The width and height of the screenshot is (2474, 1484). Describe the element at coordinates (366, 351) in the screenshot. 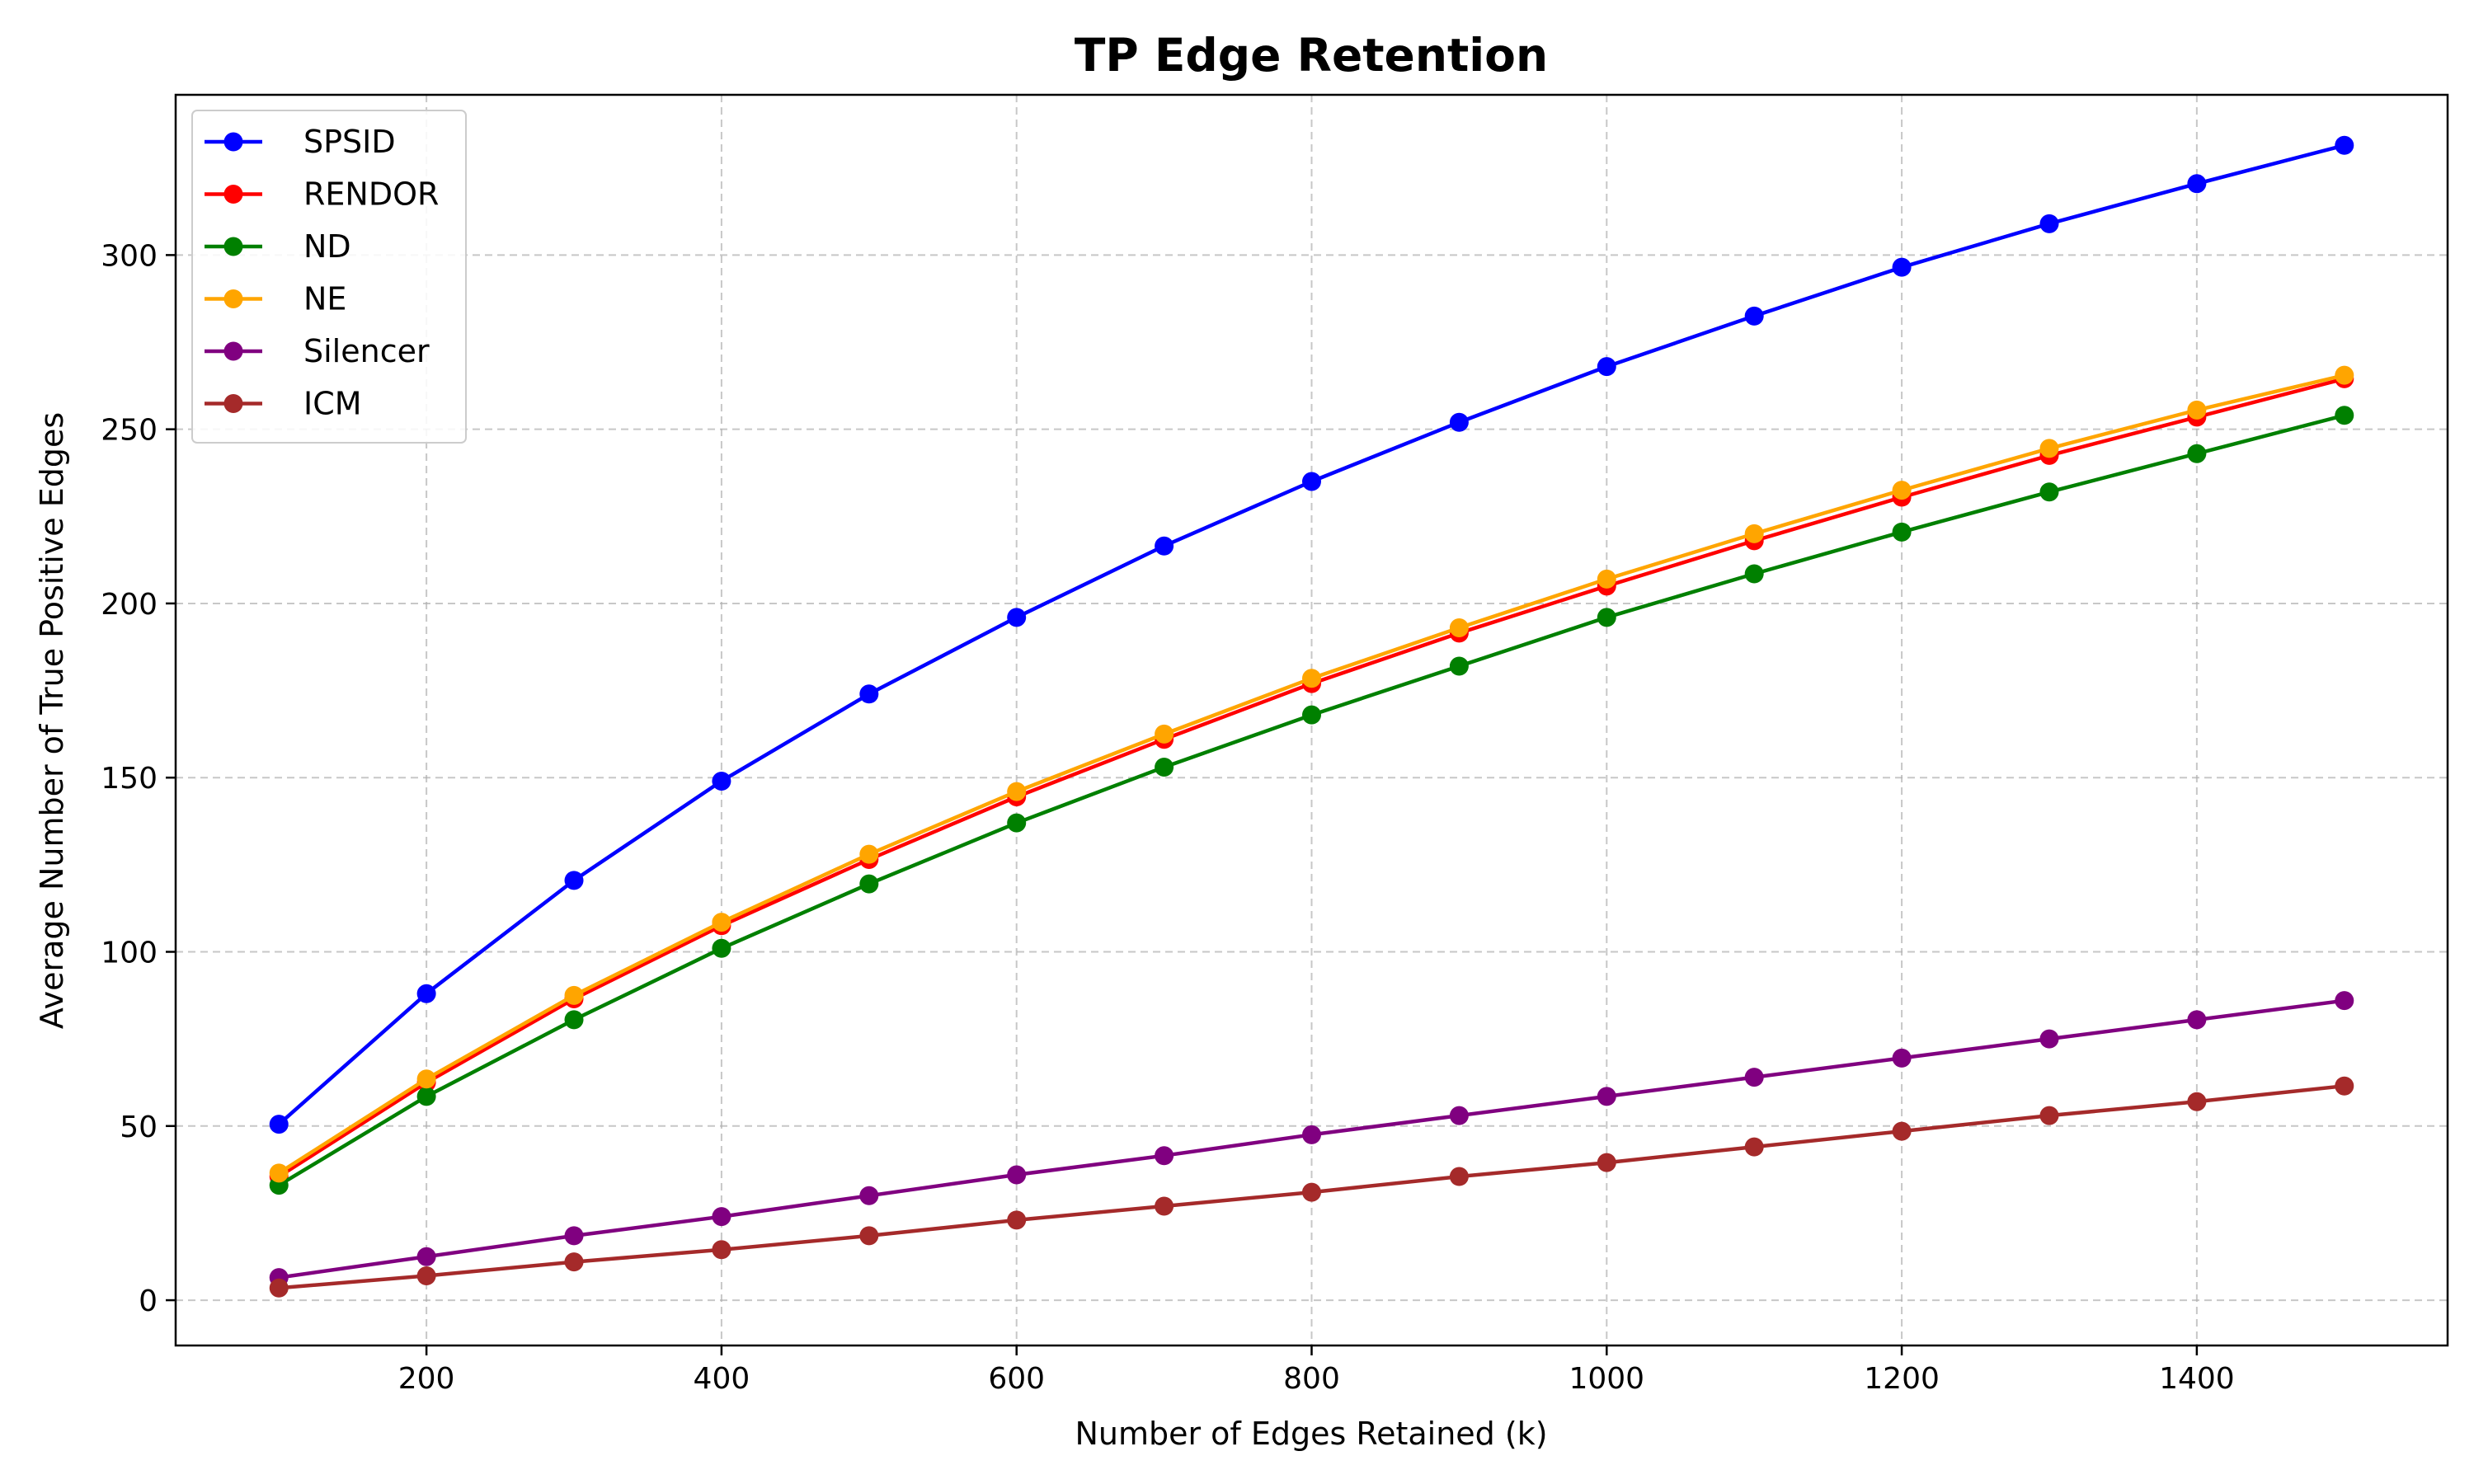

I see `legend-label-silencer: Silencer` at that location.